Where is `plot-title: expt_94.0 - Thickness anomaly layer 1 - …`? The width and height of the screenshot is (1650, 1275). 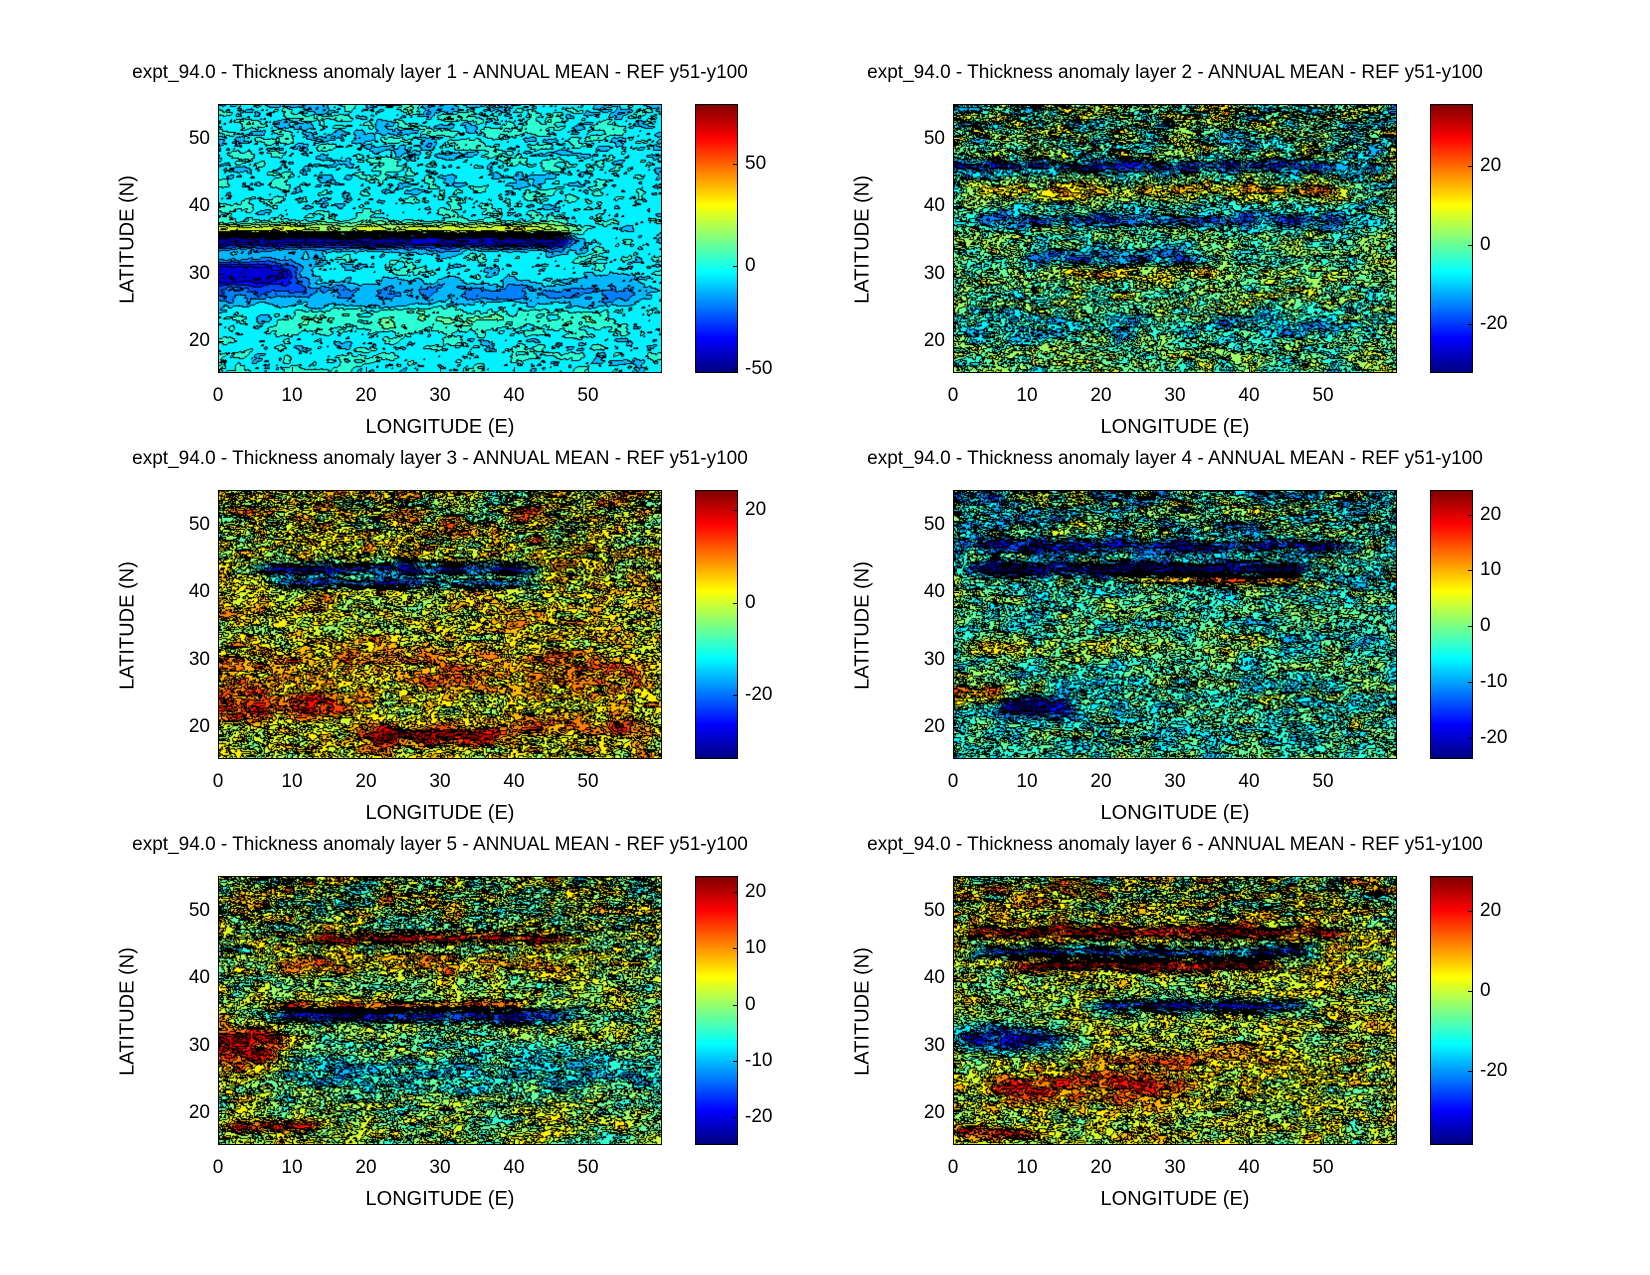 plot-title: expt_94.0 - Thickness anomaly layer 1 - … is located at coordinates (440, 72).